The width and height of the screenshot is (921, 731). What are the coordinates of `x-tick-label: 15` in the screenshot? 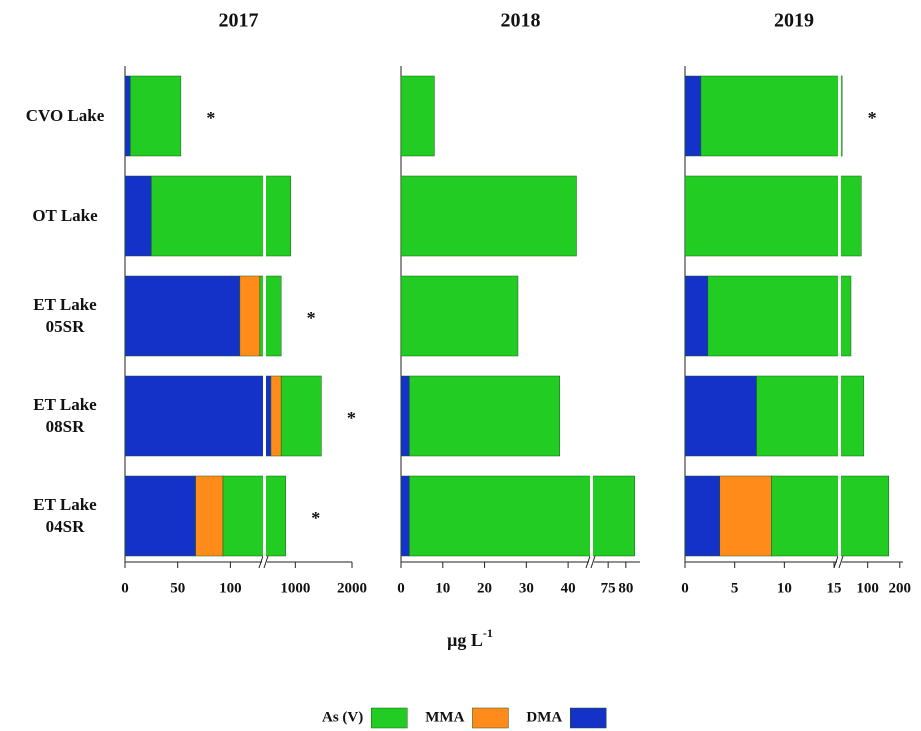 It's located at (834, 588).